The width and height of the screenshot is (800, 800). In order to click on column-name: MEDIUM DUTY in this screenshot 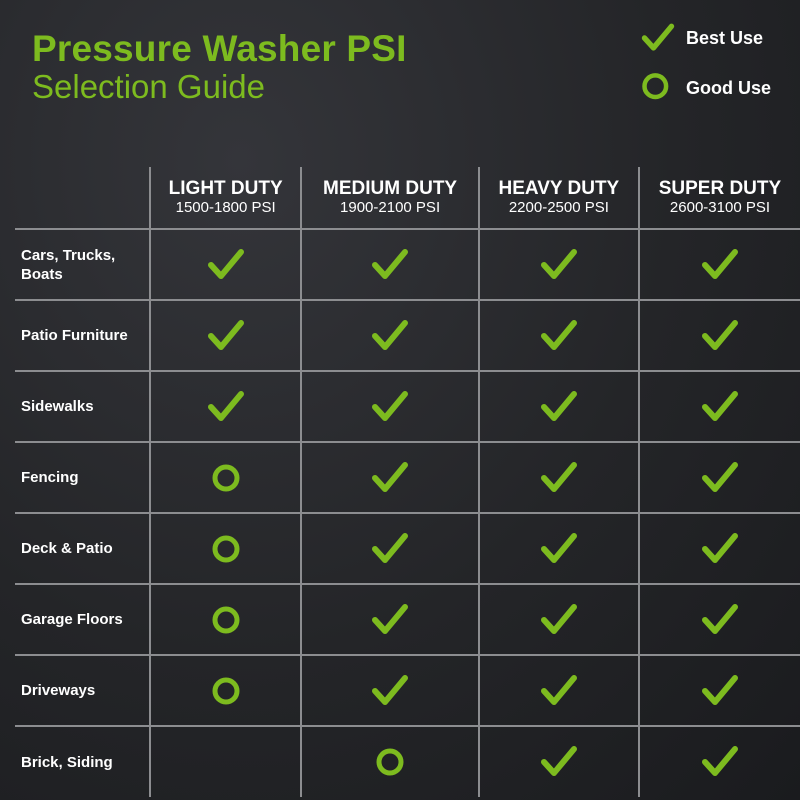, I will do `click(390, 188)`.